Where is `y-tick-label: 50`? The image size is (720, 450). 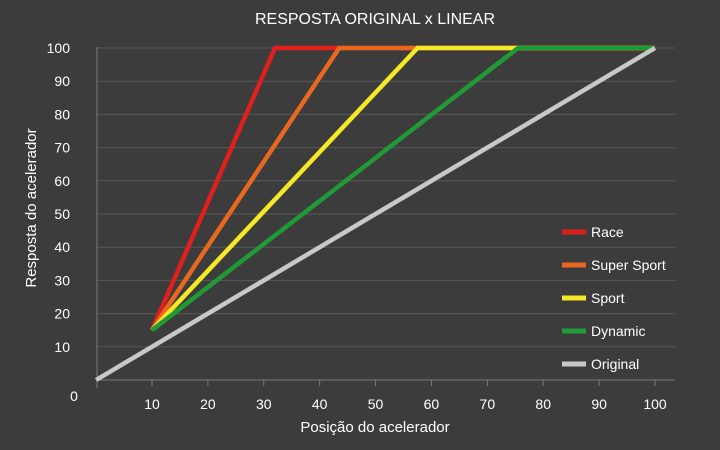
y-tick-label: 50 is located at coordinates (62, 214).